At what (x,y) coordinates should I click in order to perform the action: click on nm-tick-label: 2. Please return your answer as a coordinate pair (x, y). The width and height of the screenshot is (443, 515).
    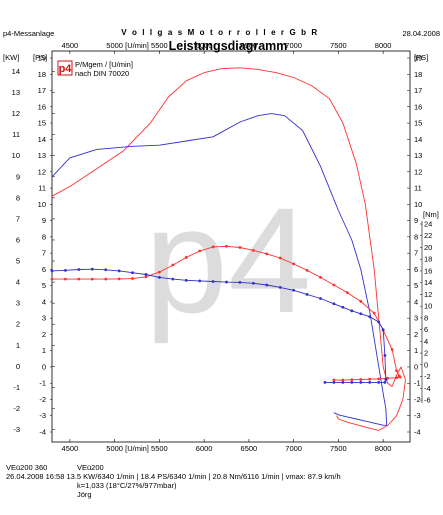
    Looking at the image, I should click on (426, 353).